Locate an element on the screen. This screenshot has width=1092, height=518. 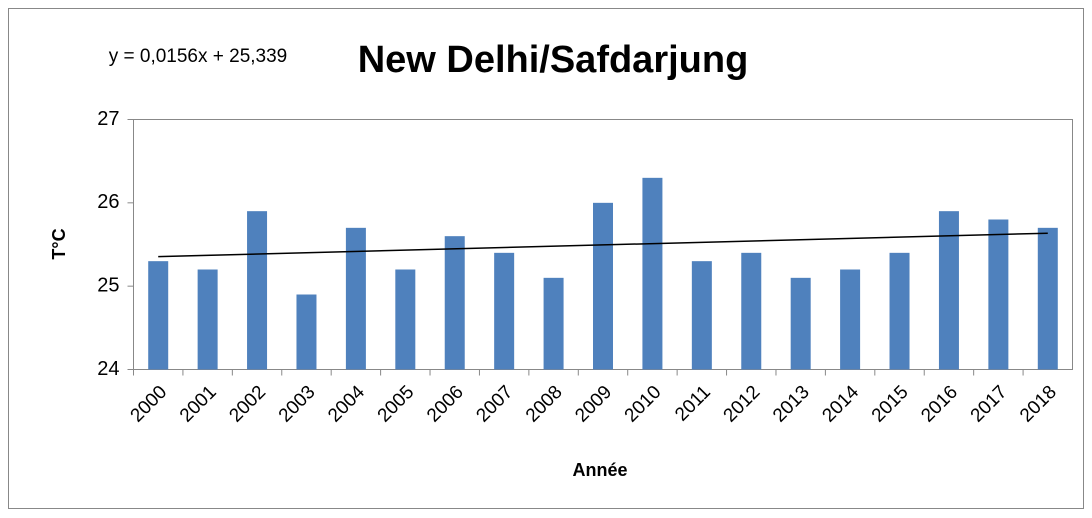
y-tick-label: 27 is located at coordinates (108, 119).